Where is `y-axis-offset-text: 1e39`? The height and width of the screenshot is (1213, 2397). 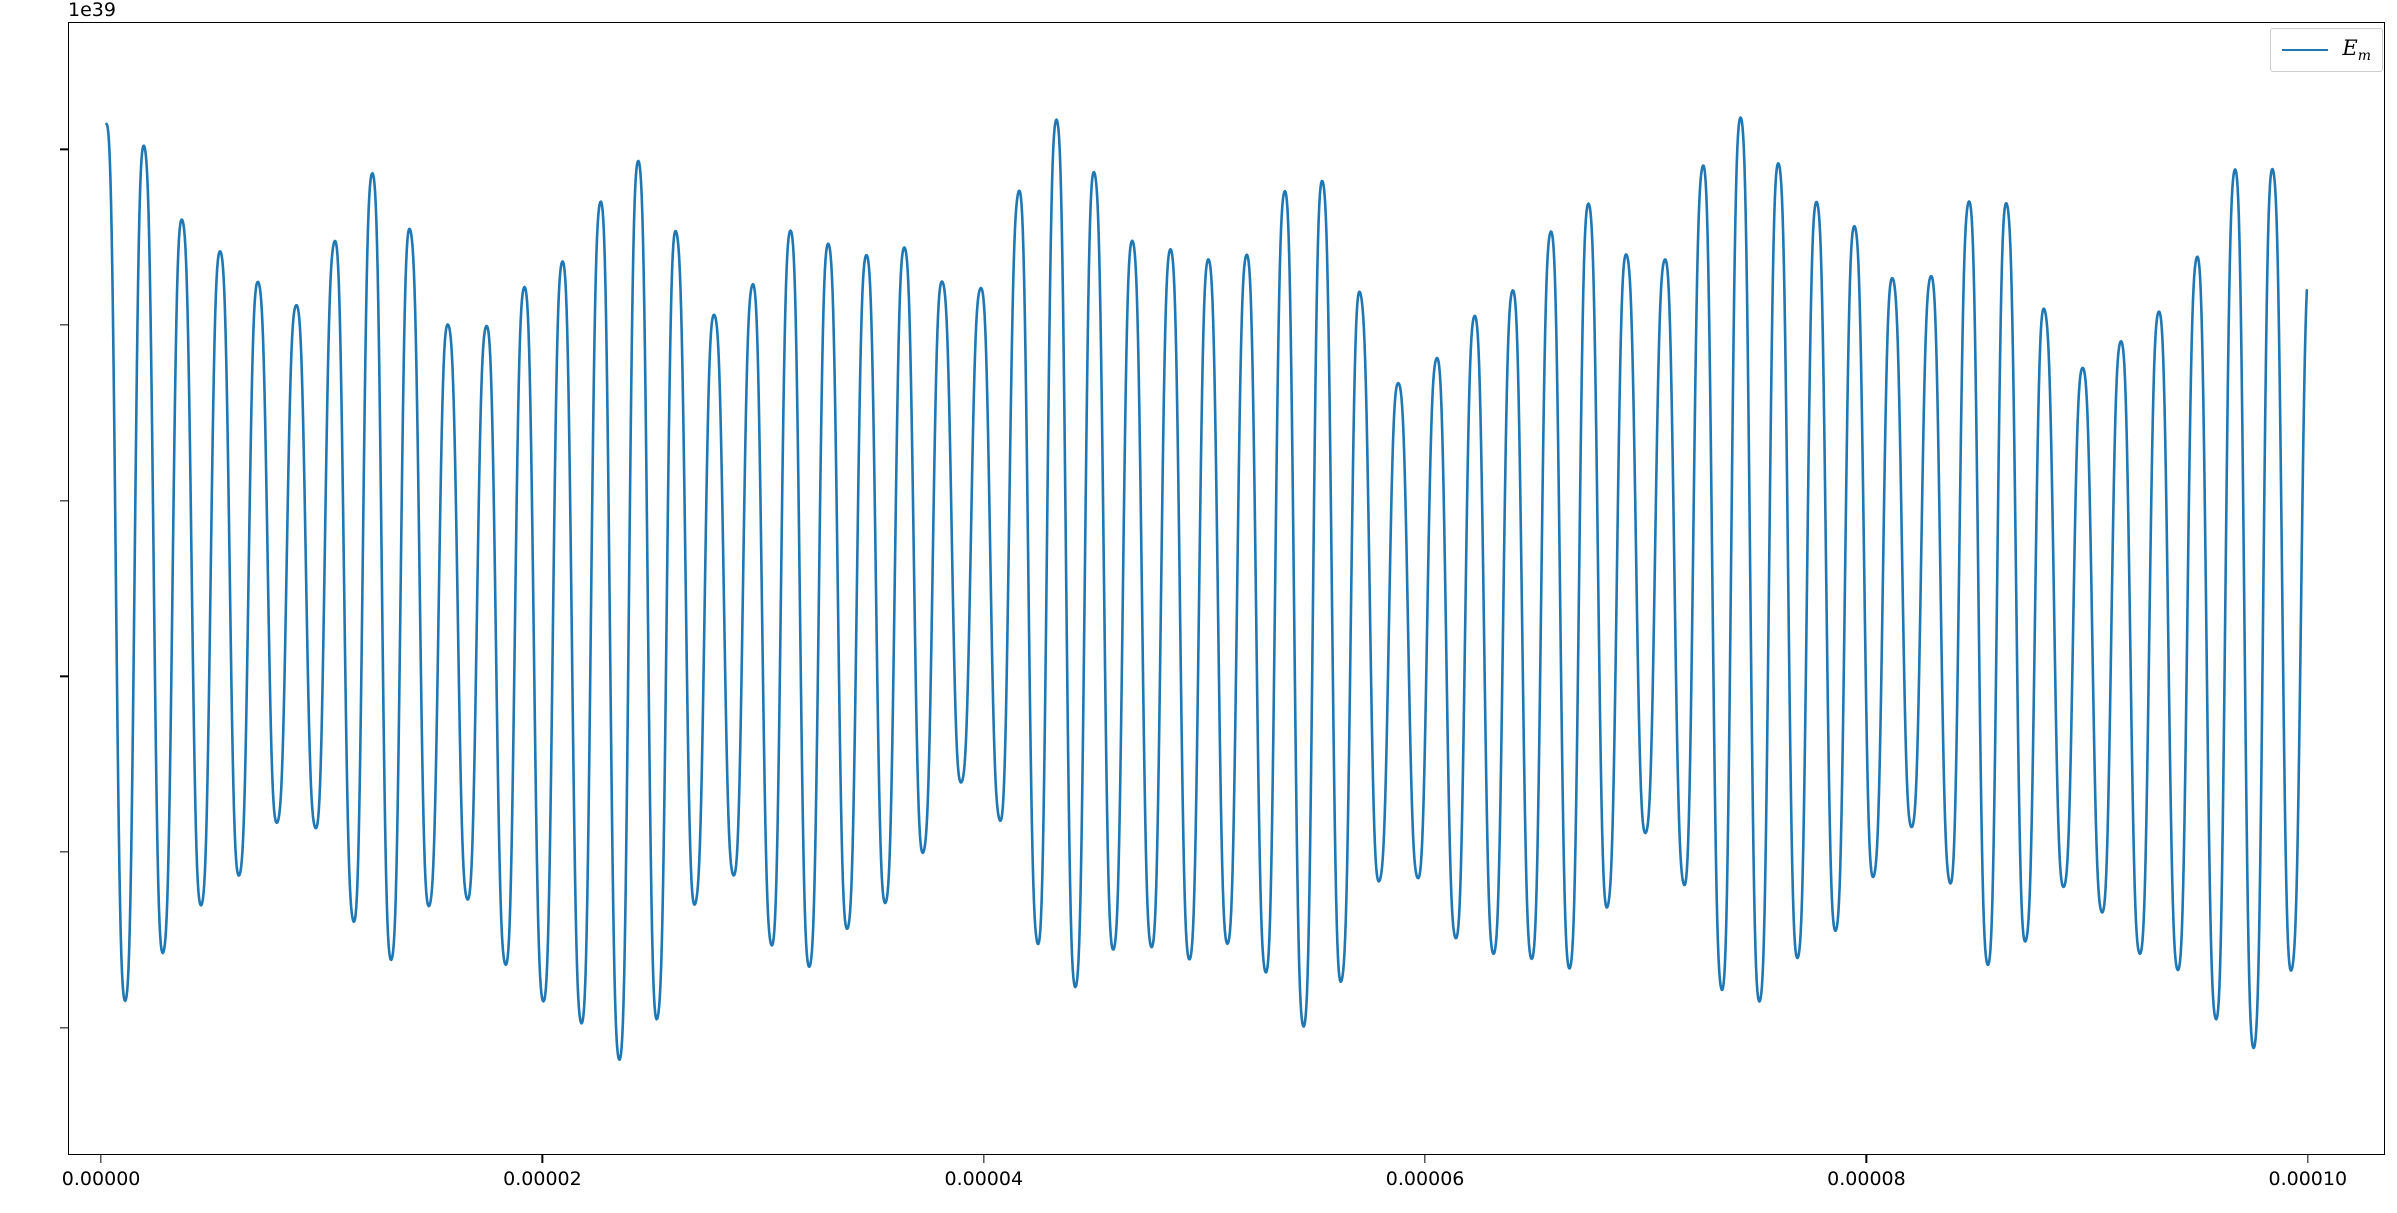 y-axis-offset-text: 1e39 is located at coordinates (92, 10).